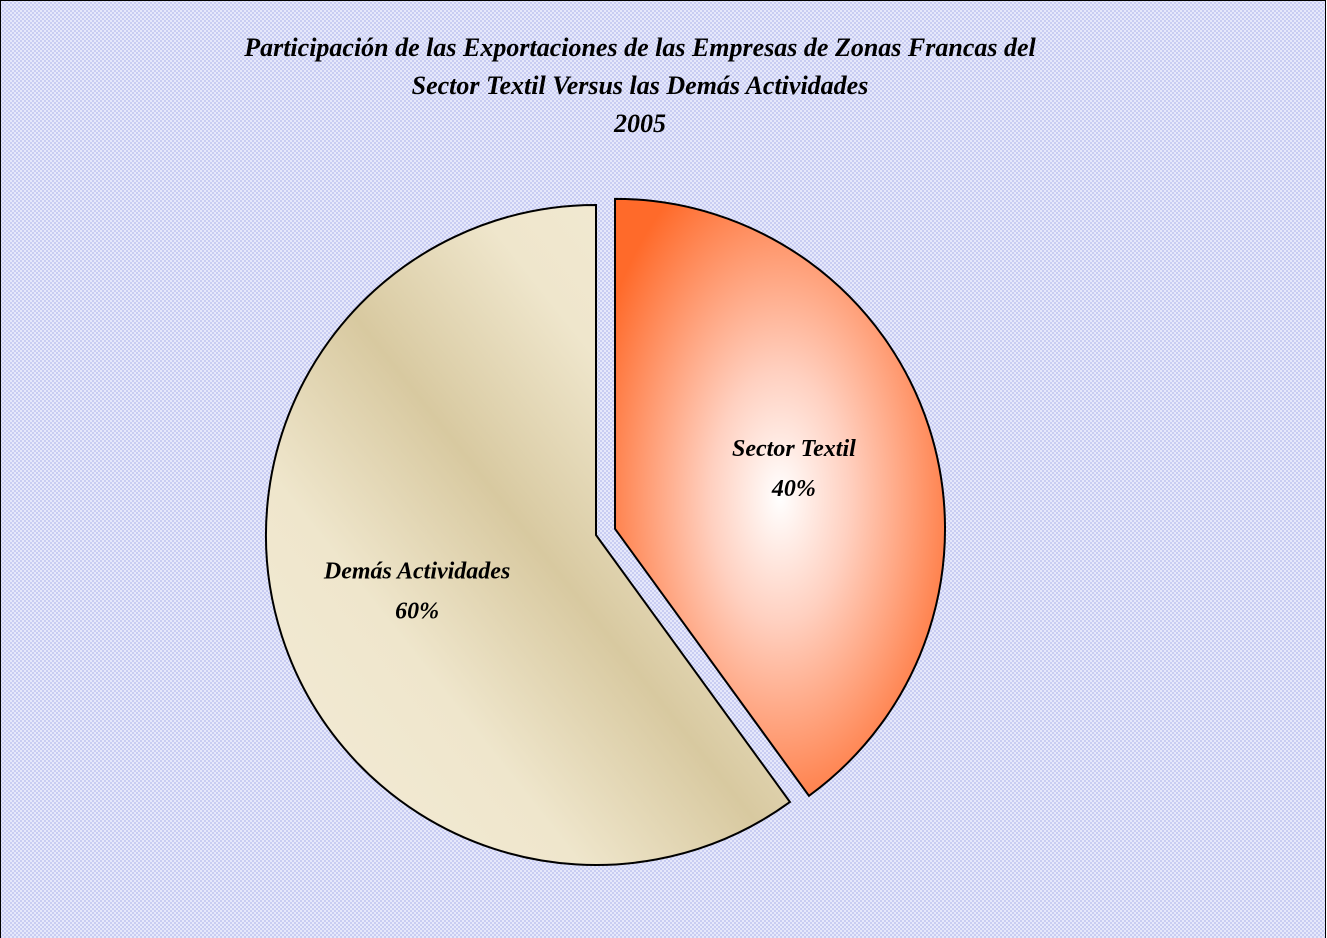 This screenshot has width=1327, height=938. What do you see at coordinates (793, 489) in the screenshot?
I see `slice-value-label: 40%` at bounding box center [793, 489].